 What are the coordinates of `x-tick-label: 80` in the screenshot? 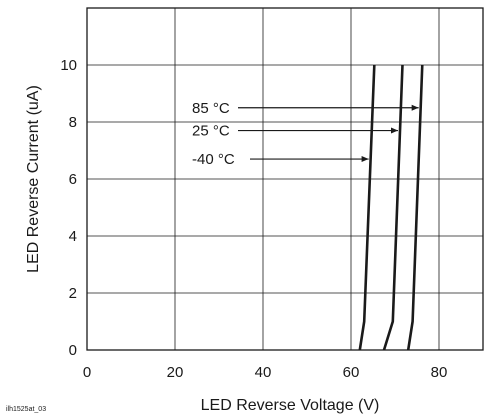 It's located at (439, 372).